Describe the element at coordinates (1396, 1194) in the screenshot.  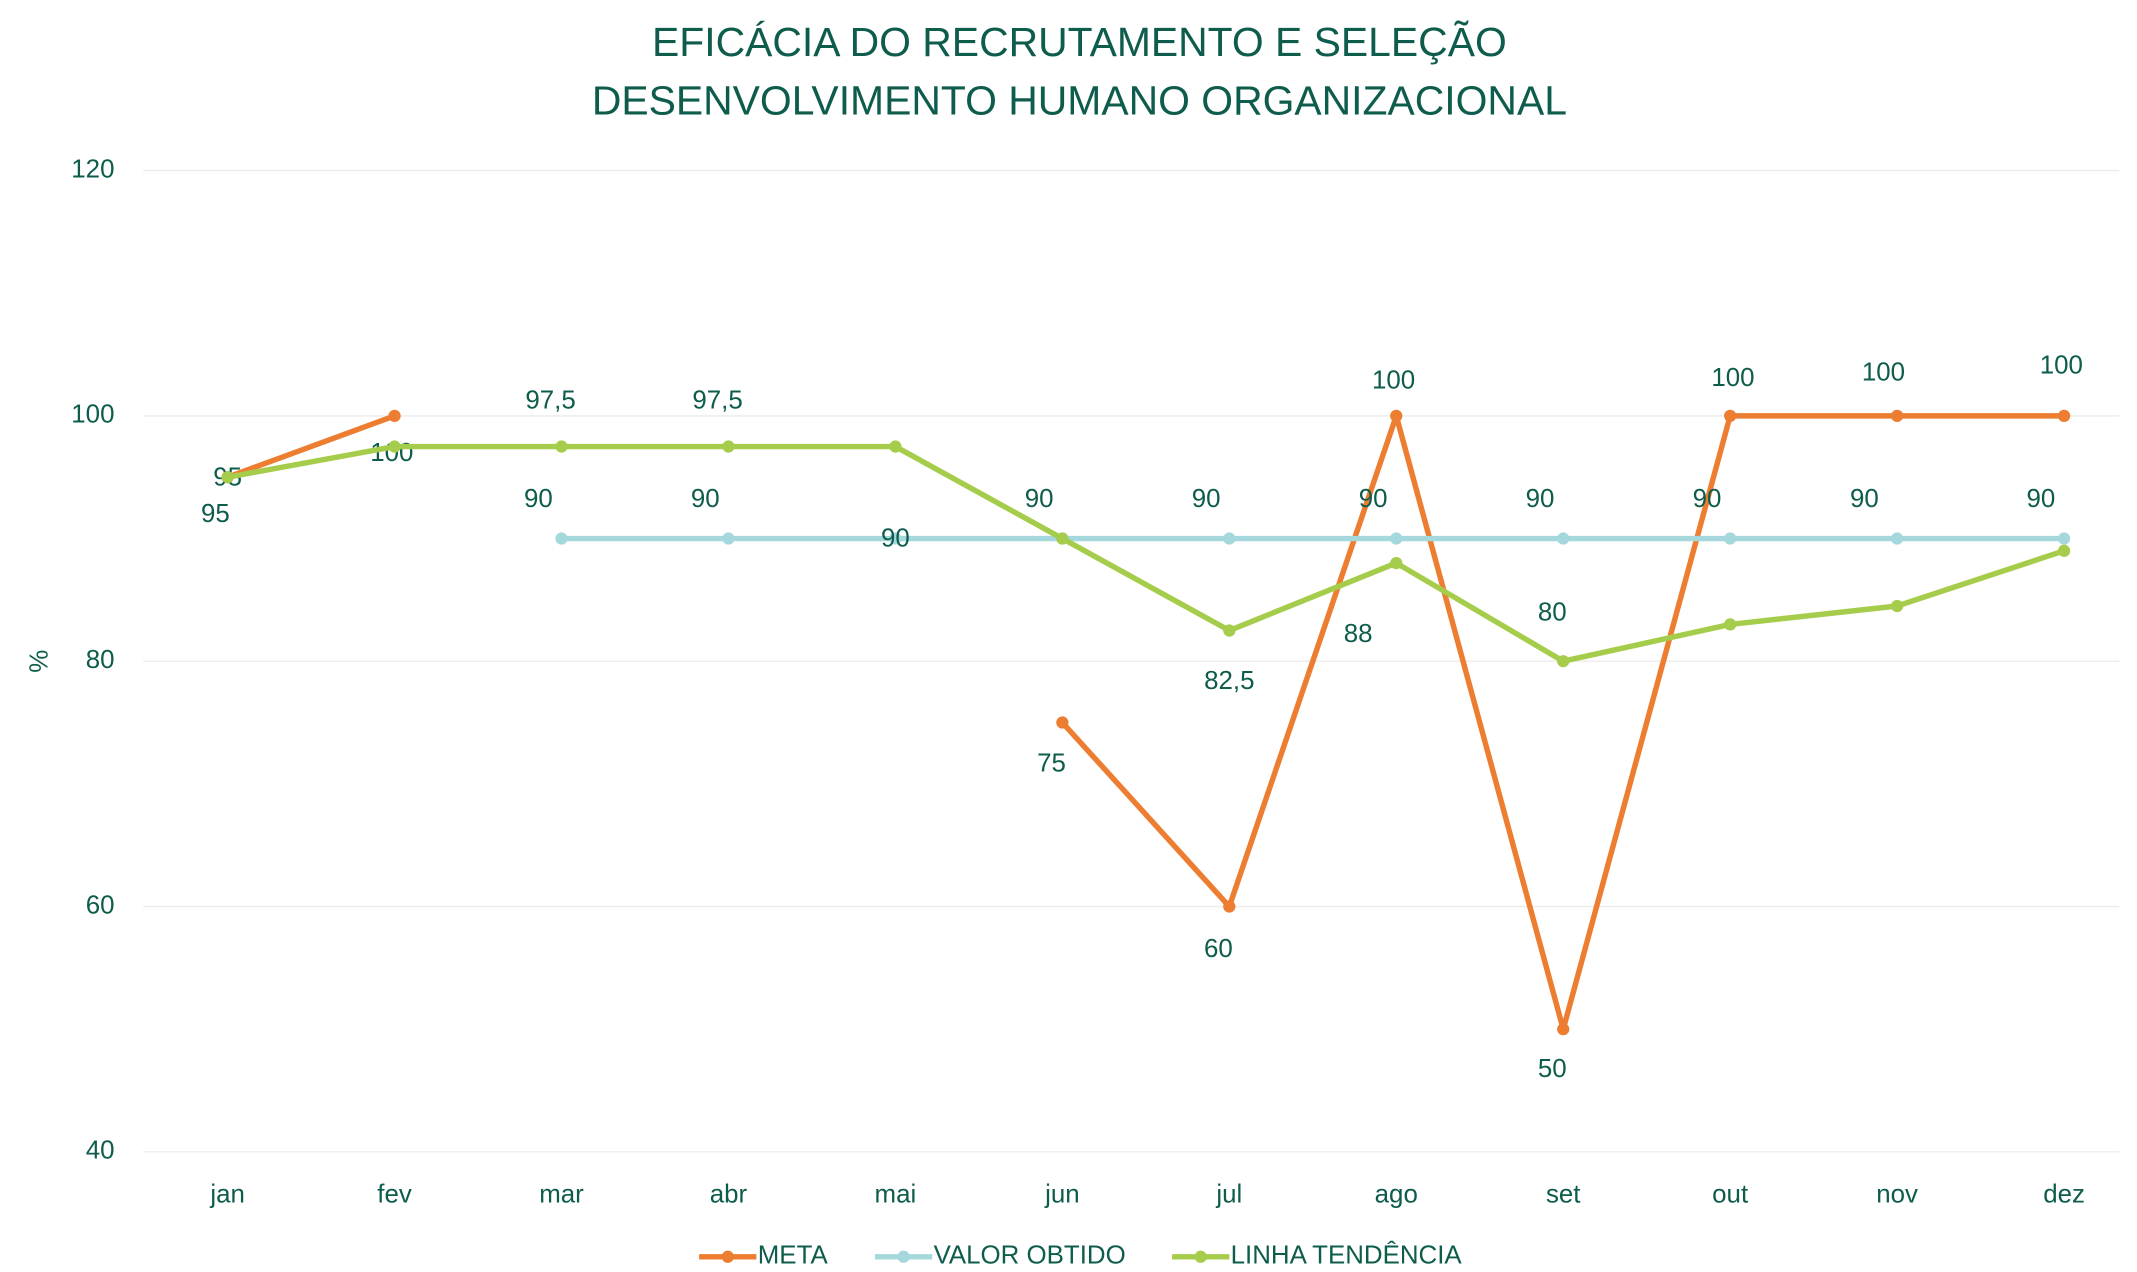
I see `x-tick-label: ago` at that location.